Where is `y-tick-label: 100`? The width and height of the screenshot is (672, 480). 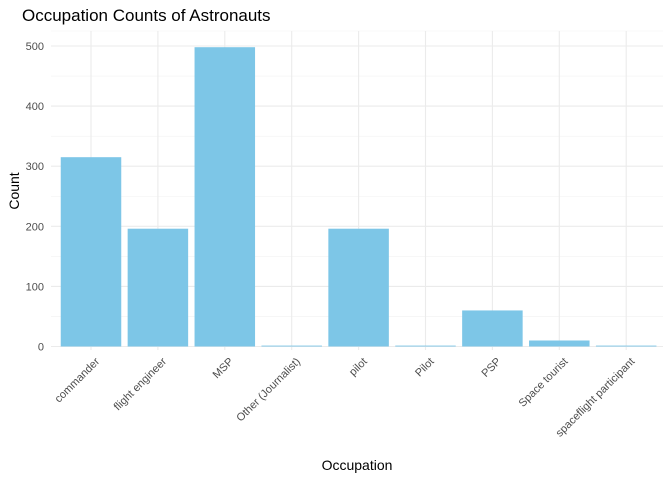
y-tick-label: 100 is located at coordinates (35, 287).